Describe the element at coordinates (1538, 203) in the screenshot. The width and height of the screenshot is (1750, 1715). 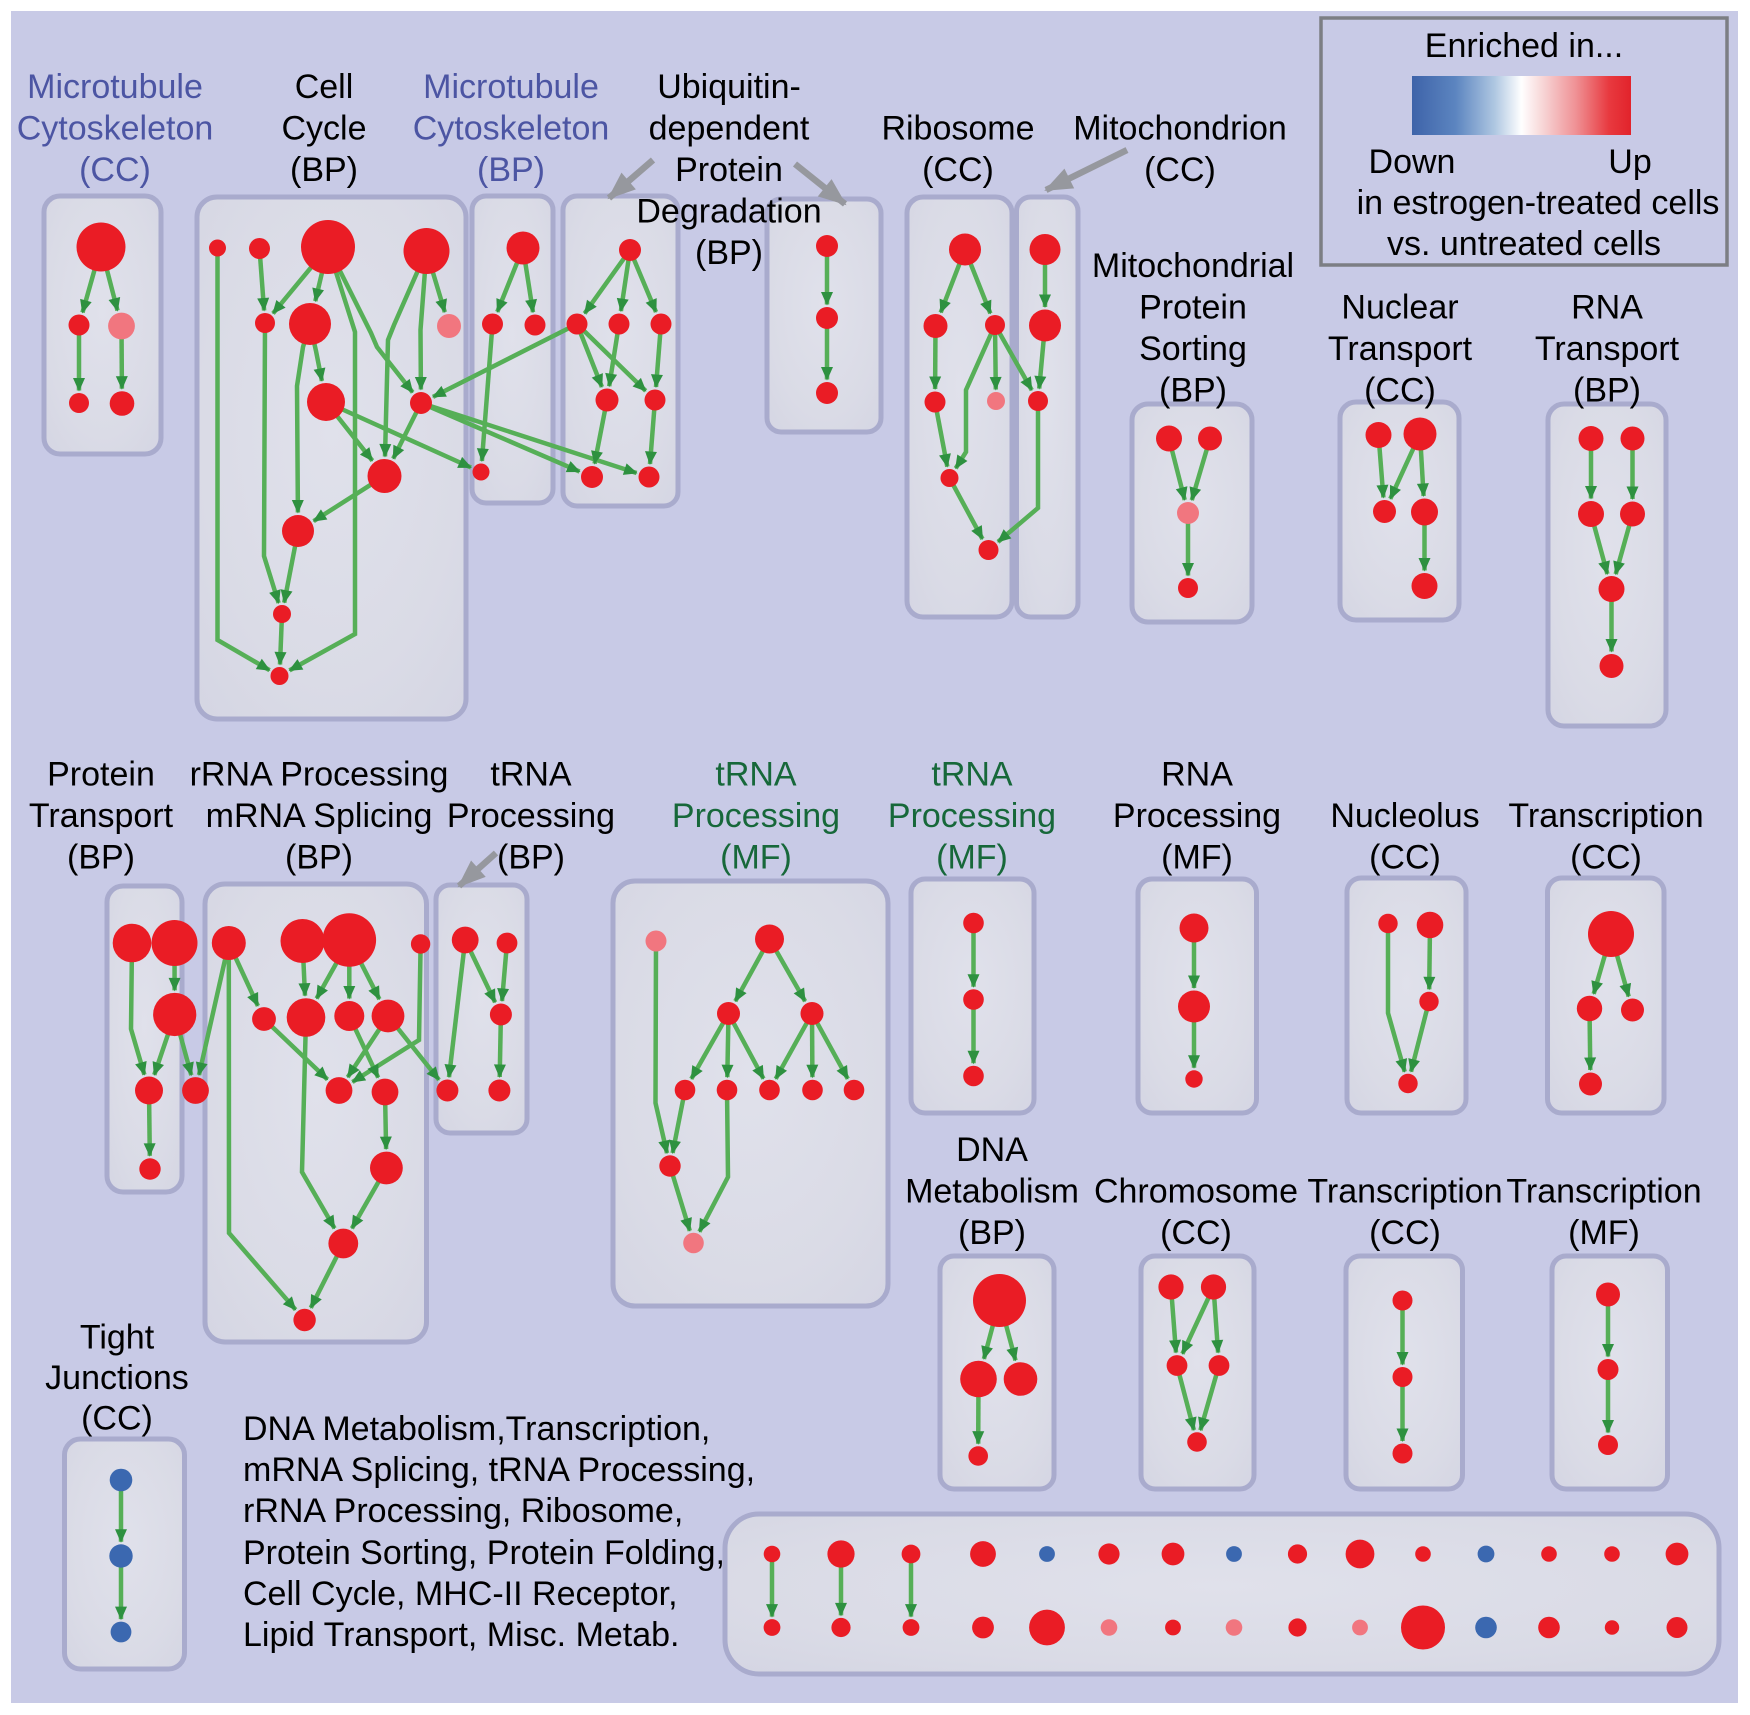
I see `svg-text: in estrogen-treated cells` at that location.